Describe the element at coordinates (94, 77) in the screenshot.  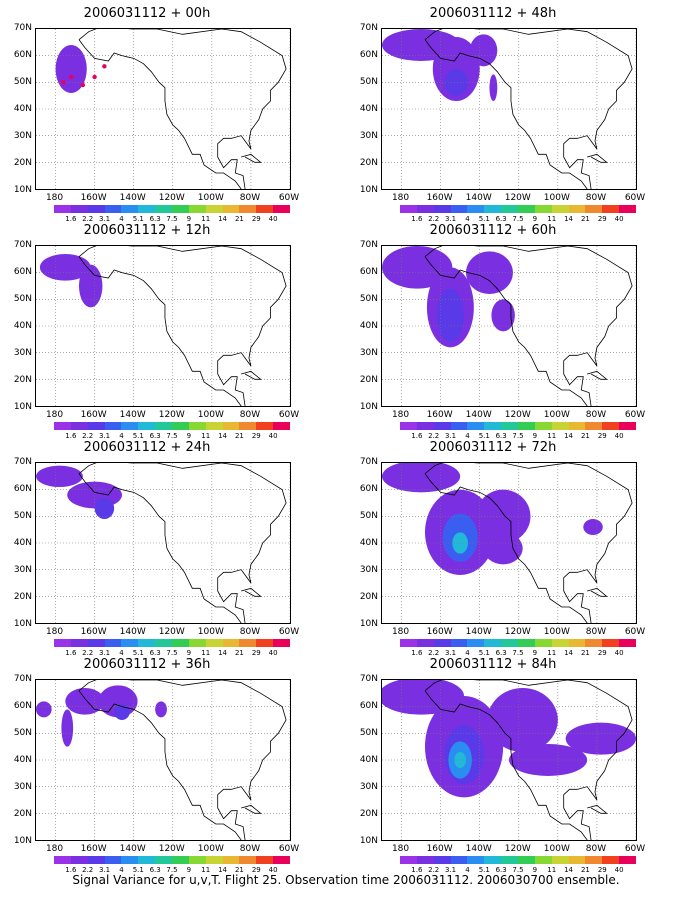
I see `observation-point` at that location.